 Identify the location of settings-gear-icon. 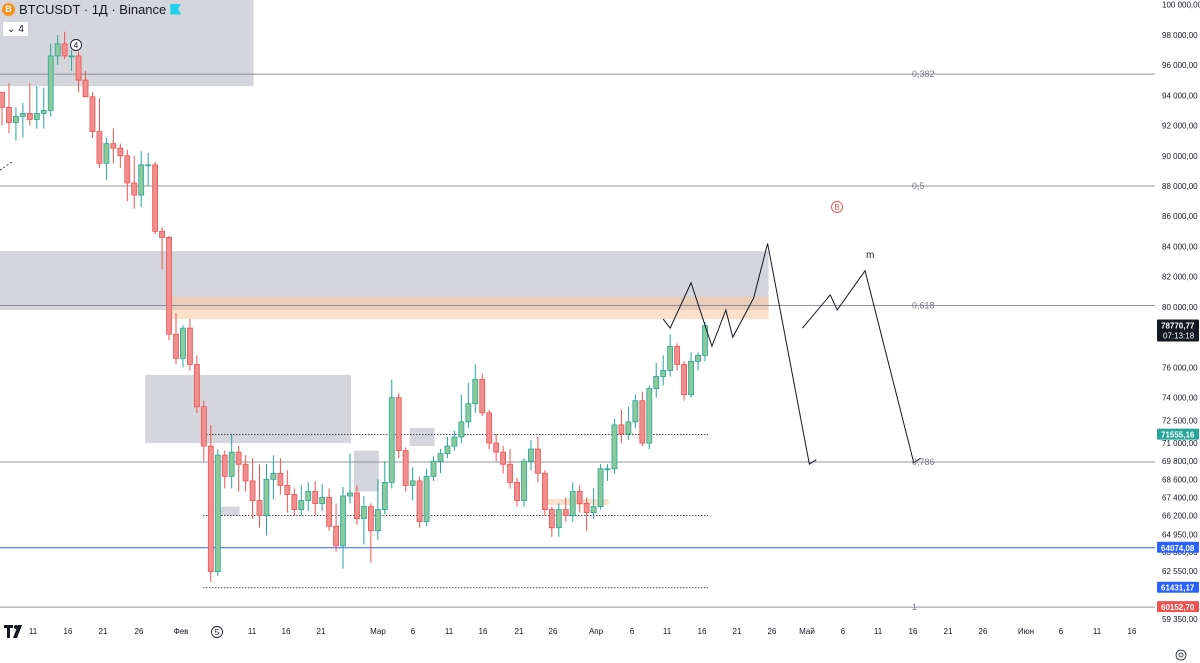
(1181, 655).